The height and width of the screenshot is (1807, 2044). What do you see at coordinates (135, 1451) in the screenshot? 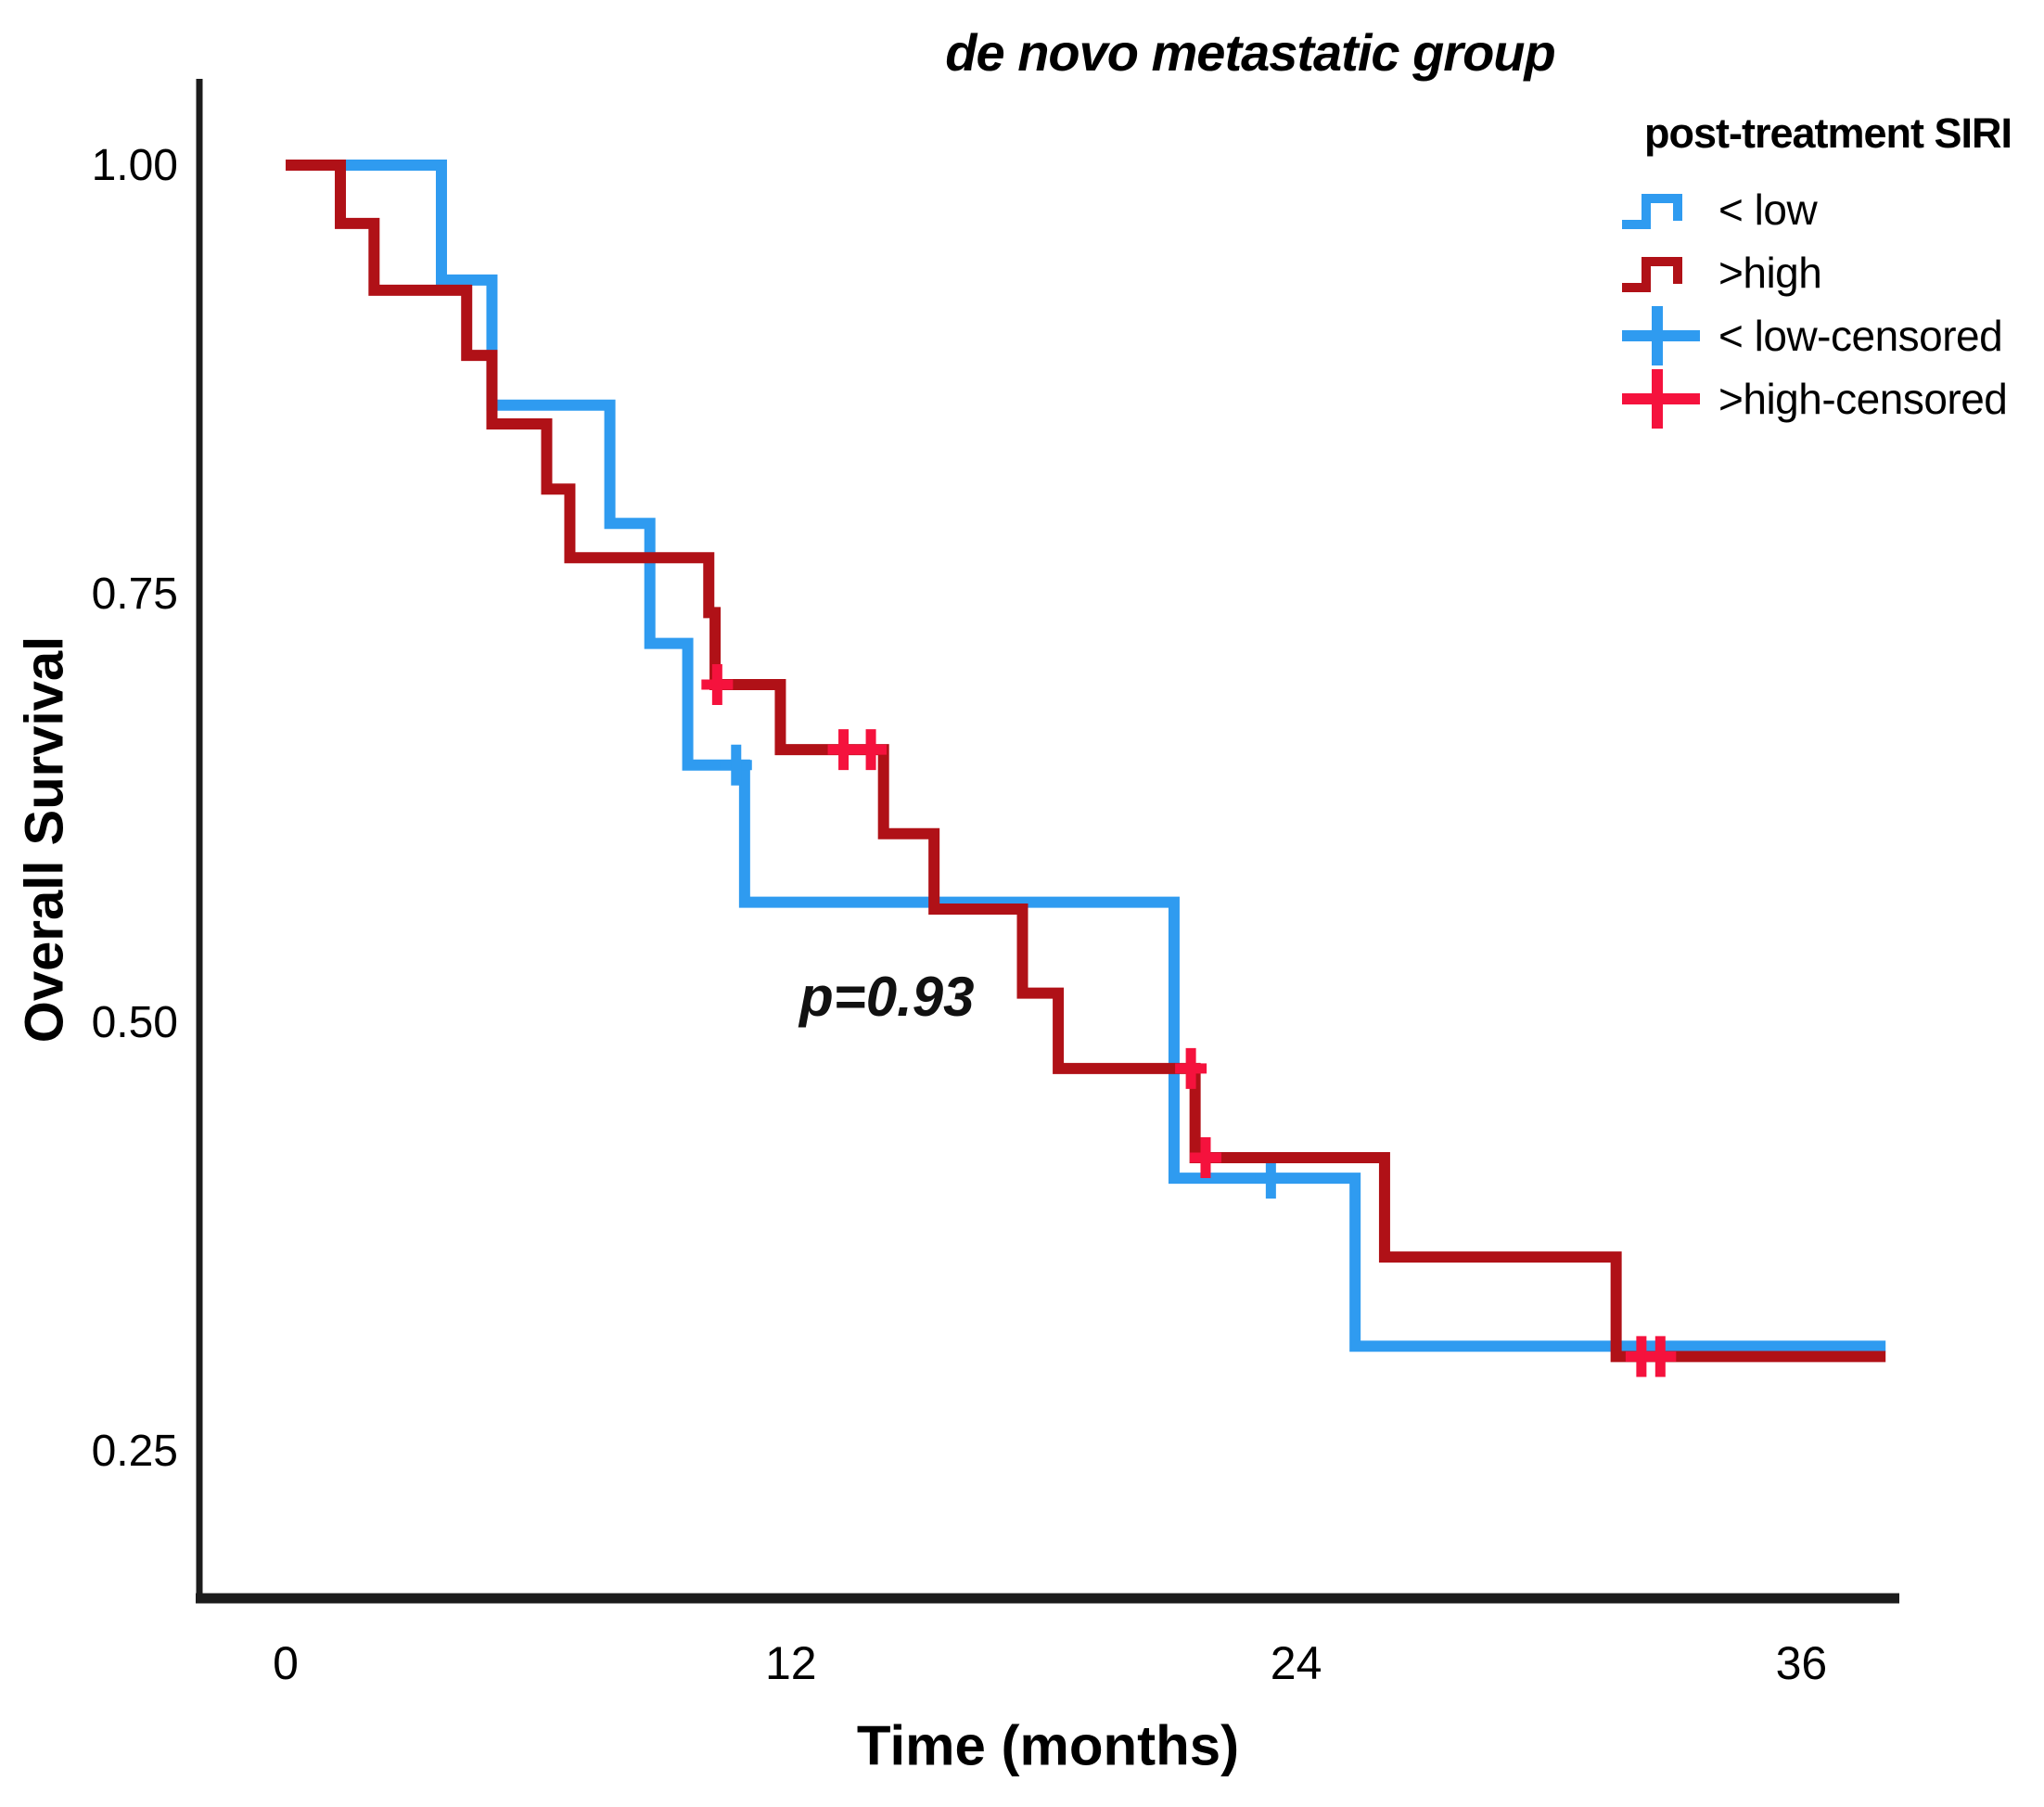
I see `y-tick-label: 0.25` at bounding box center [135, 1451].